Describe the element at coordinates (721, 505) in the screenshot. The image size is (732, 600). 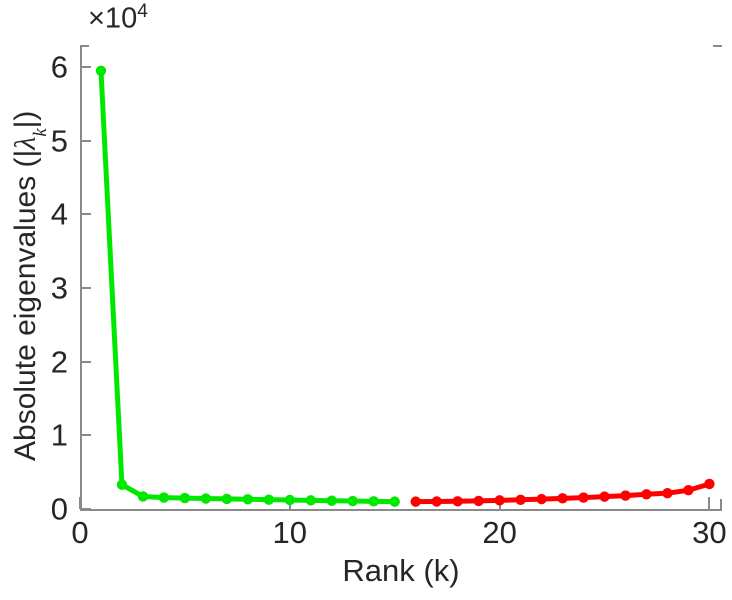
I see `axis-corner-stub-right-bottom` at that location.